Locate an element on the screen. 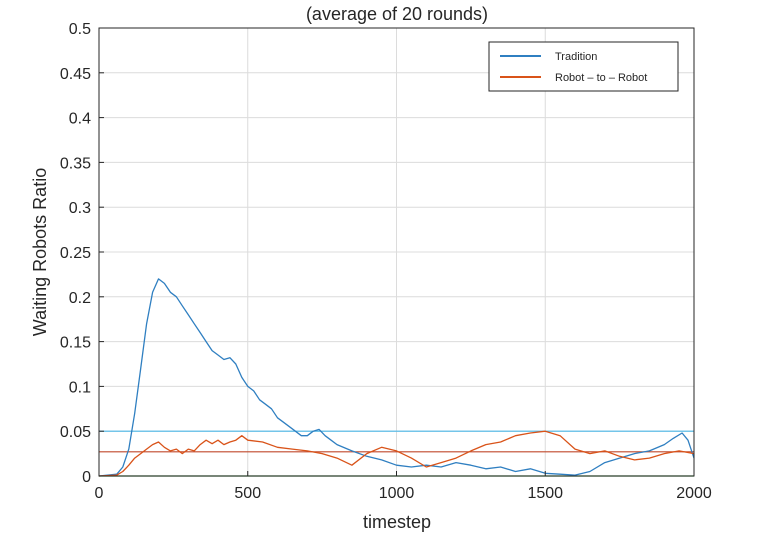  y-tick-label: 0.1 is located at coordinates (80, 387).